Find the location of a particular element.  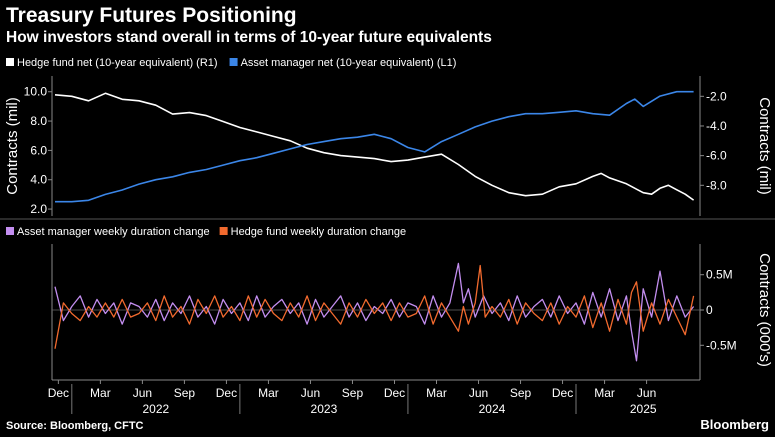

right-tick-label: -8.0 is located at coordinates (716, 185).